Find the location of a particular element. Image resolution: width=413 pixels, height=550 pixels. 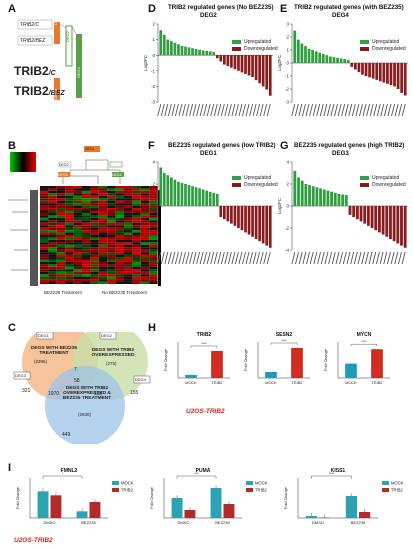

legend-f: Upregulated Downregulated is located at coordinates (255, 181).